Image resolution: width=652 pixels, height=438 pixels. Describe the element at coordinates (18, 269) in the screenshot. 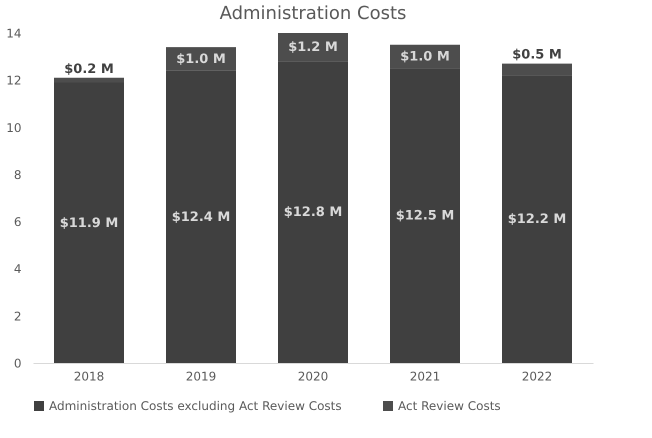

I see `y-tick-label: 4` at that location.